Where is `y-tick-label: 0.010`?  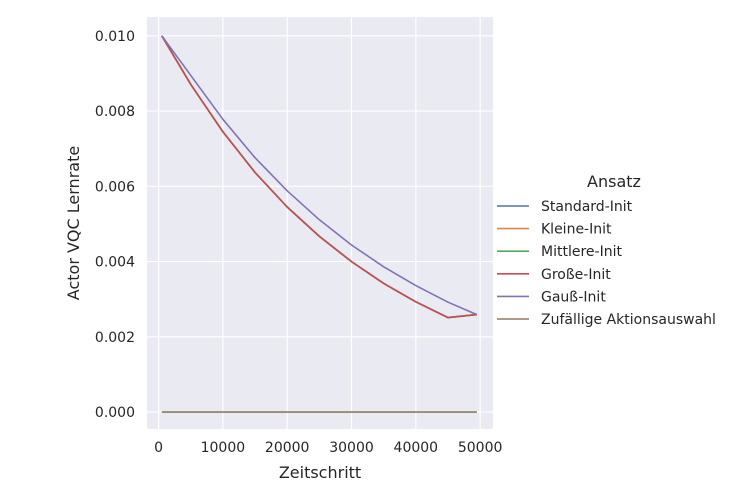 y-tick-label: 0.010 is located at coordinates (115, 37).